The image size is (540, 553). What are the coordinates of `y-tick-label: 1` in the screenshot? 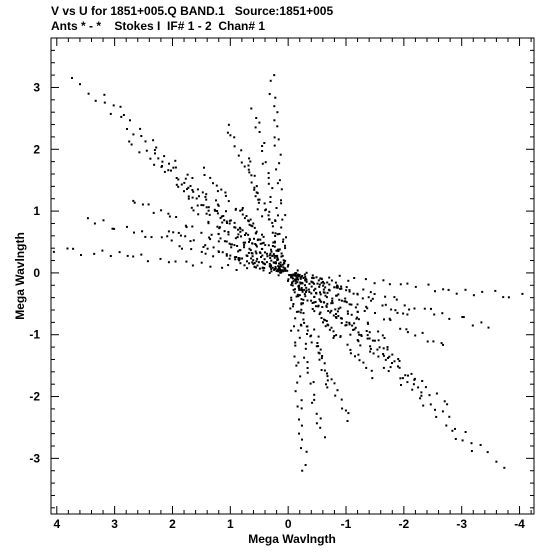 It's located at (36, 211).